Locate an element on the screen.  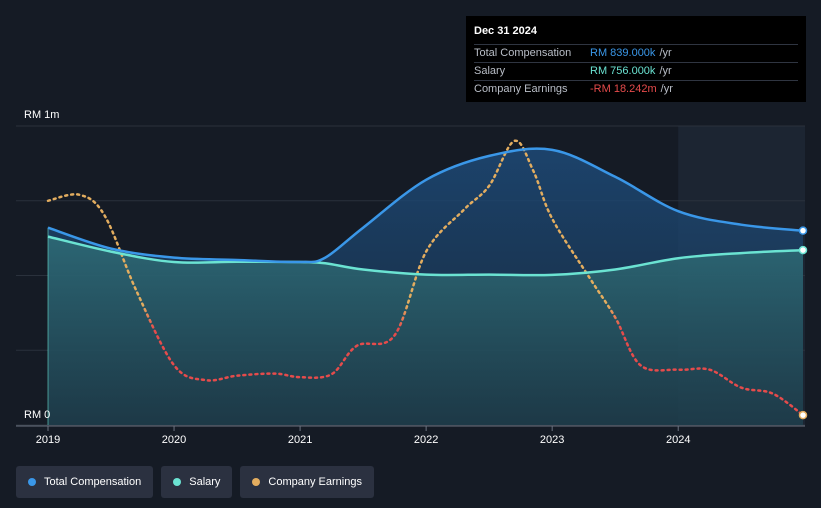
salary-line is located at coordinates (425, 256).